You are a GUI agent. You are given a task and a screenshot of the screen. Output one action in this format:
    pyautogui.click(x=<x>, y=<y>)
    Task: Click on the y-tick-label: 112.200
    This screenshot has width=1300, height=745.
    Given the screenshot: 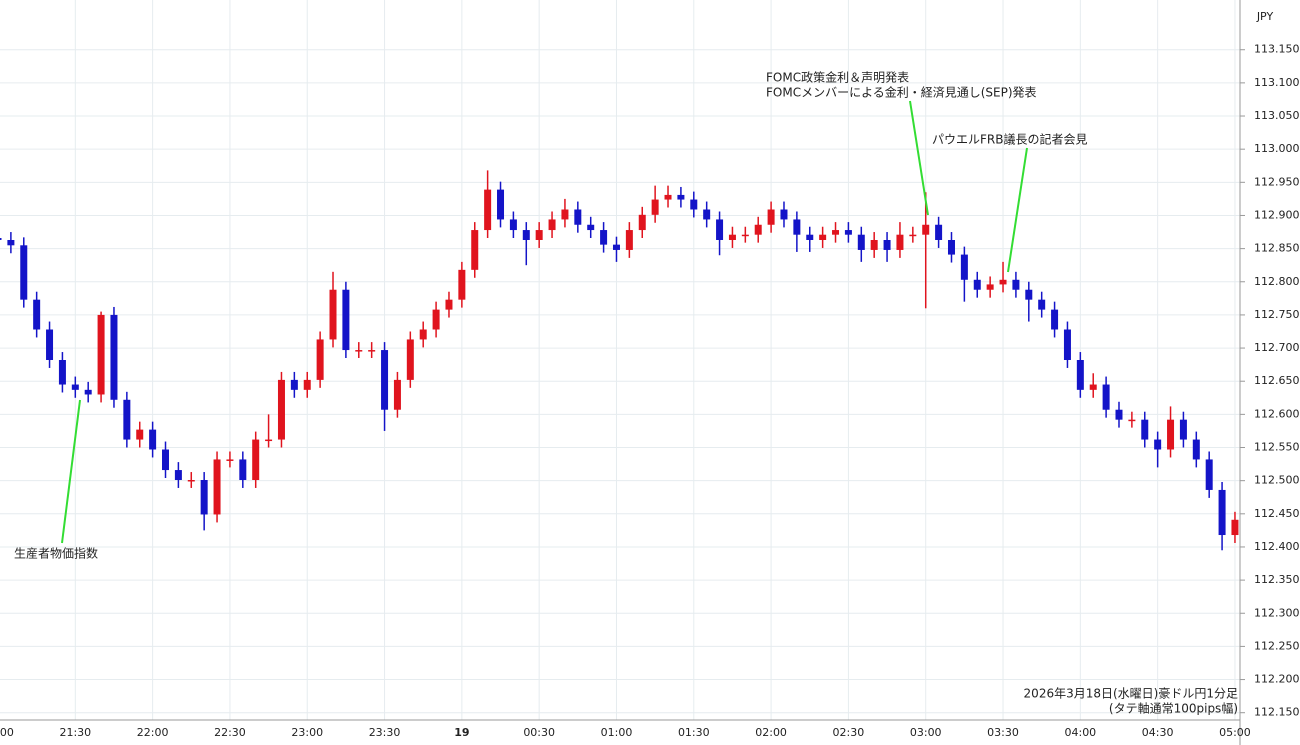 What is the action you would take?
    pyautogui.click(x=1277, y=679)
    